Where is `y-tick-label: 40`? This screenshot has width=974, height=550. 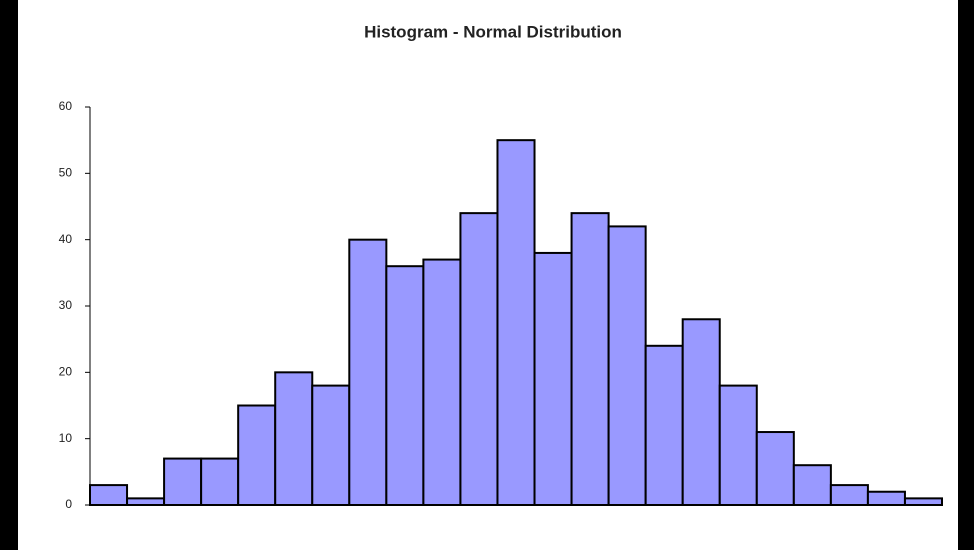
y-tick-label: 40 is located at coordinates (66, 239).